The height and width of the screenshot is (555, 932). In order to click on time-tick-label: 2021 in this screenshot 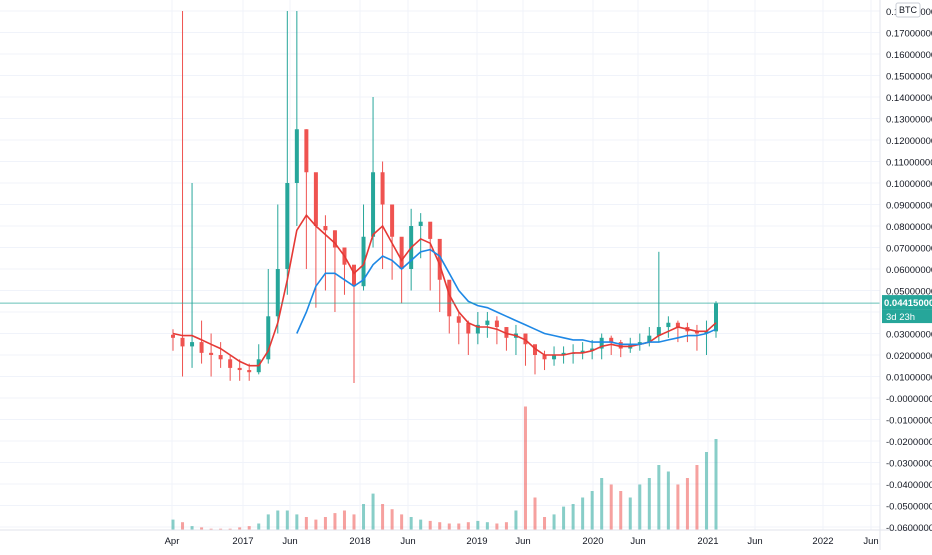, I will do `click(707, 541)`.